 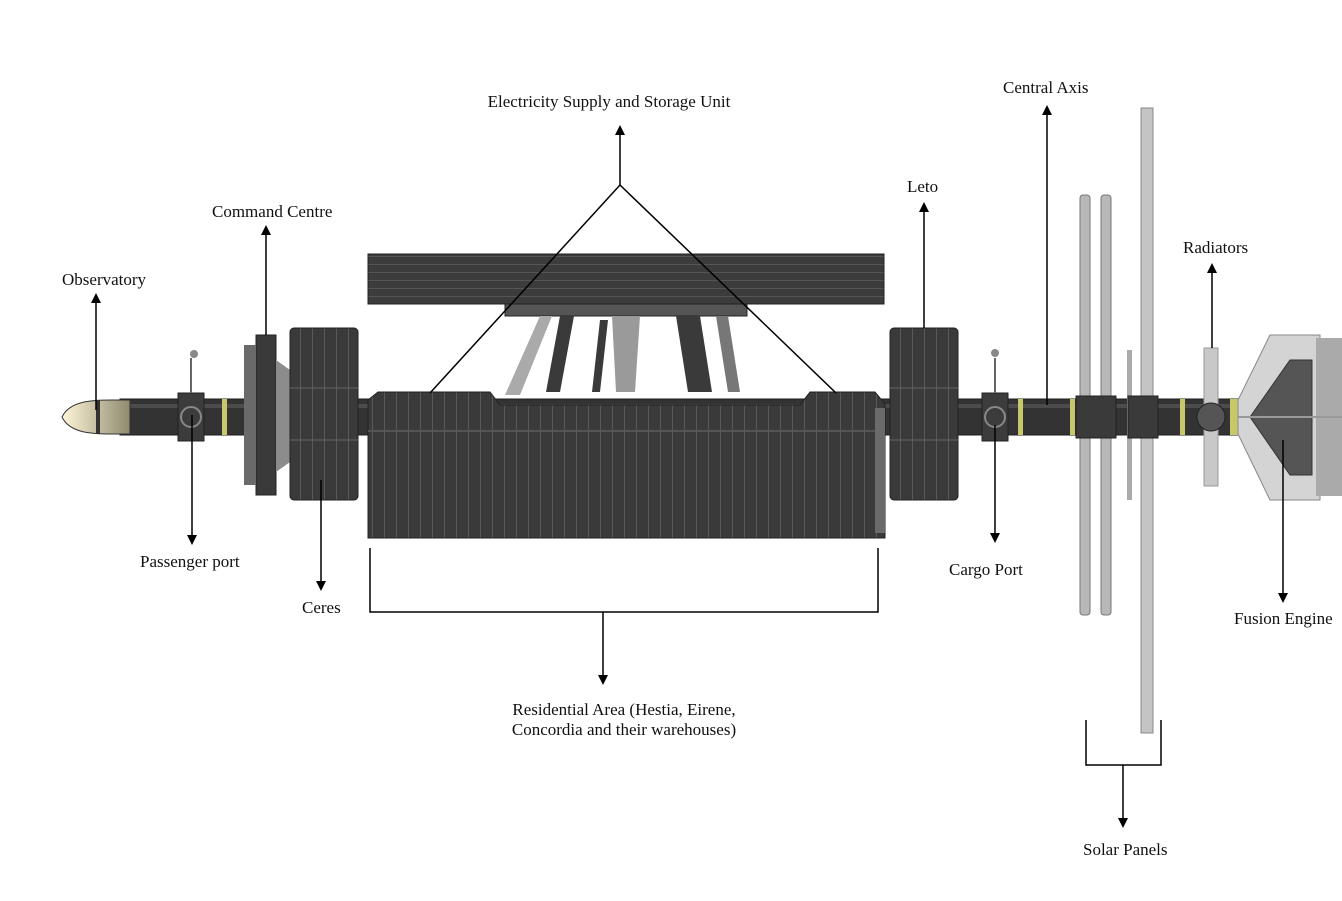 I want to click on command-centre-module, so click(x=267, y=415).